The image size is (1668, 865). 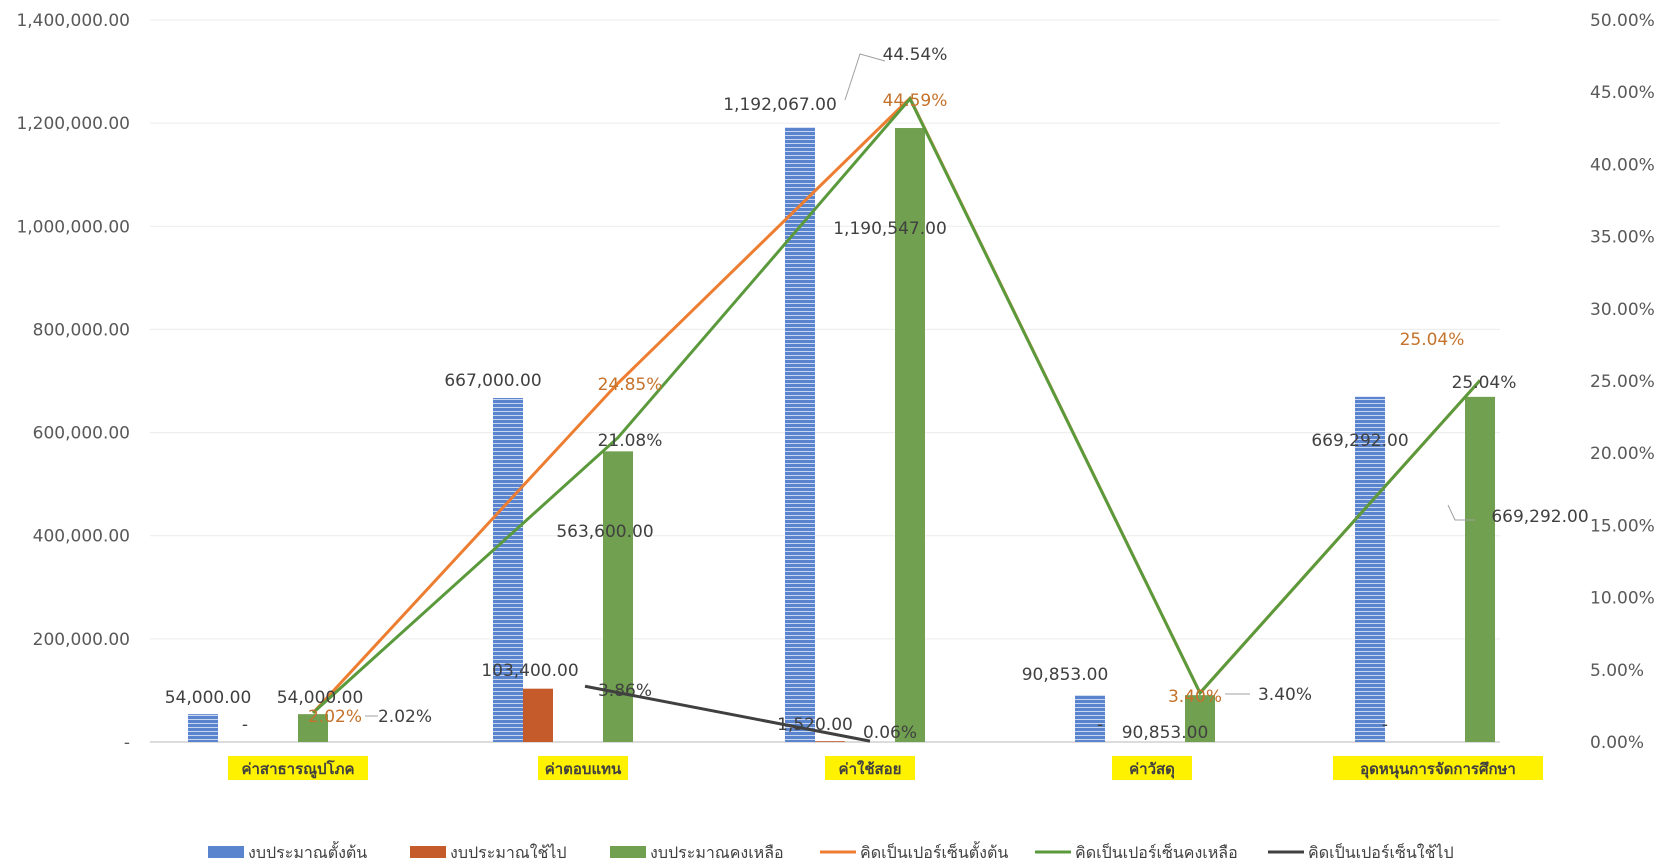 I want to click on left-tick-label: 1,400,000.00, so click(x=73, y=21).